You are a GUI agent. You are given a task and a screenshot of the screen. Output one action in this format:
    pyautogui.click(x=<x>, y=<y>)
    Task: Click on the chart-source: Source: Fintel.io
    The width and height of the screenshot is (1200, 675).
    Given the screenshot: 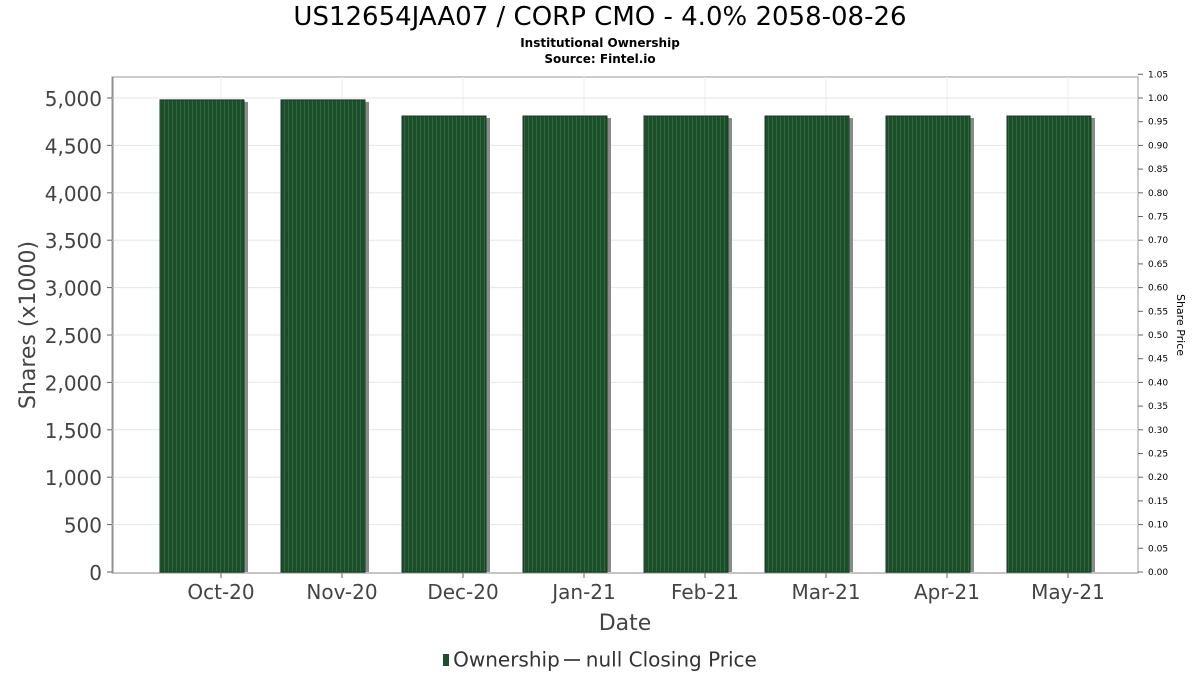 What is the action you would take?
    pyautogui.click(x=600, y=59)
    